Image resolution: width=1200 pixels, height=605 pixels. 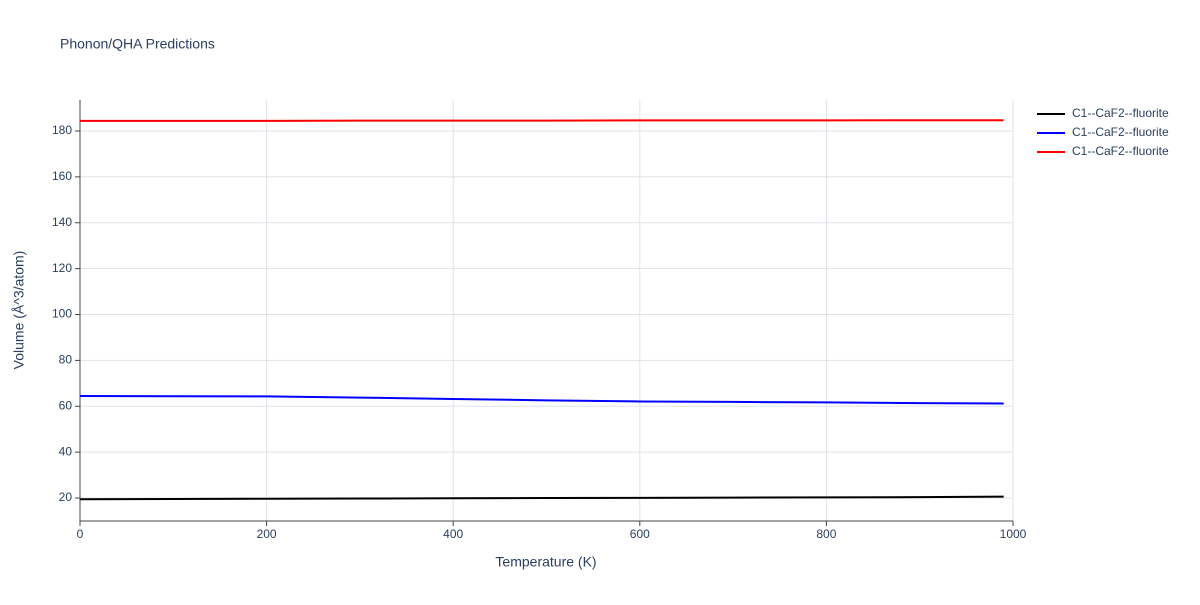 I want to click on x-tick-label: 800, so click(x=826, y=534).